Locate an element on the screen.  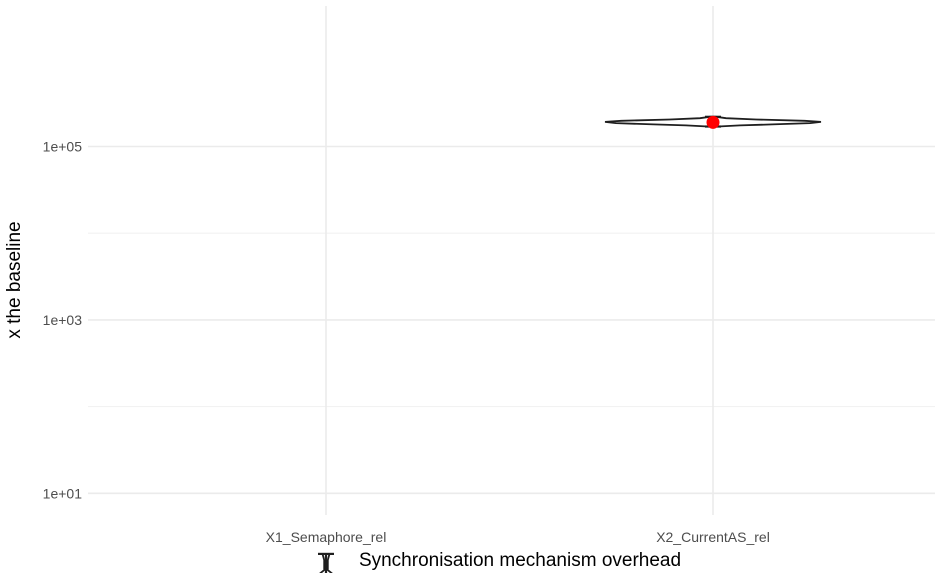
y-tick-labels: 1e+01 1e+03 1e+05 is located at coordinates (63, 320).